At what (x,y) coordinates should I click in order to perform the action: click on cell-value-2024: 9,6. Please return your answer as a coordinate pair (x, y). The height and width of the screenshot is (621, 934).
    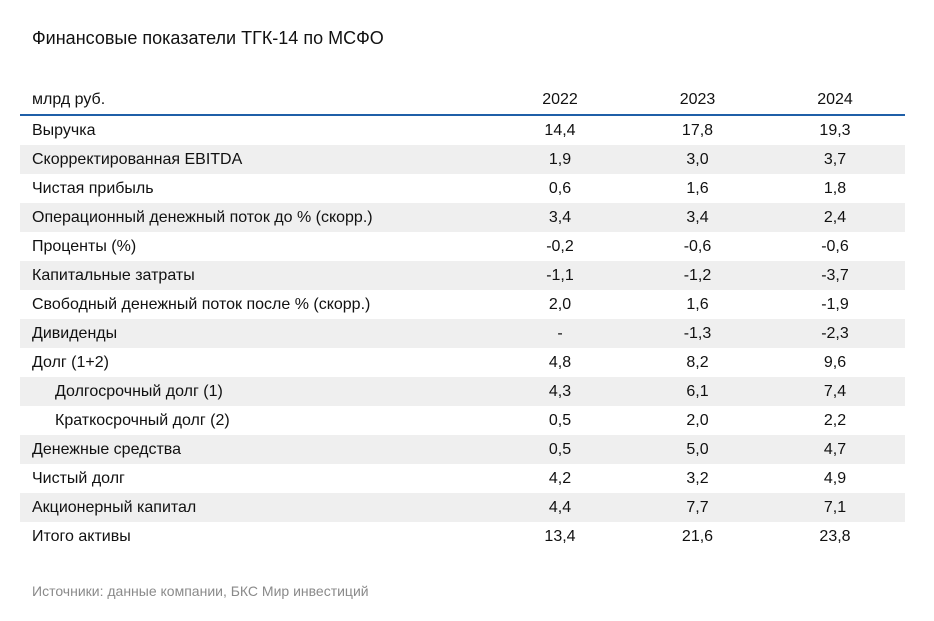
    Looking at the image, I should click on (835, 362).